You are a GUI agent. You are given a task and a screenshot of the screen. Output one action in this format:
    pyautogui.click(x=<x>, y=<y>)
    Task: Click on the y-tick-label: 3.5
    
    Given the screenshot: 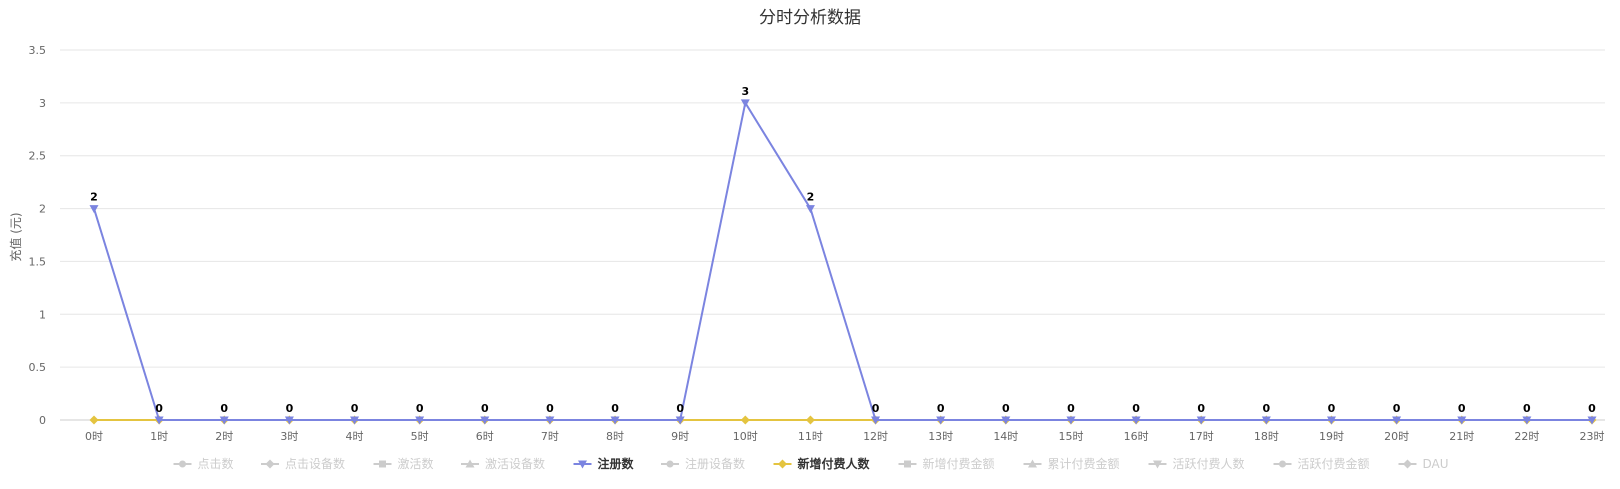 What is the action you would take?
    pyautogui.click(x=38, y=50)
    